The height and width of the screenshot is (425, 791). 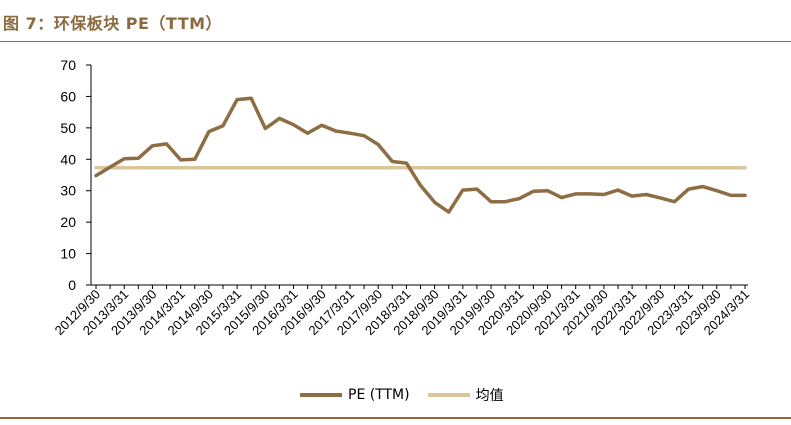 What do you see at coordinates (68, 254) in the screenshot?
I see `y-tick-label: 10` at bounding box center [68, 254].